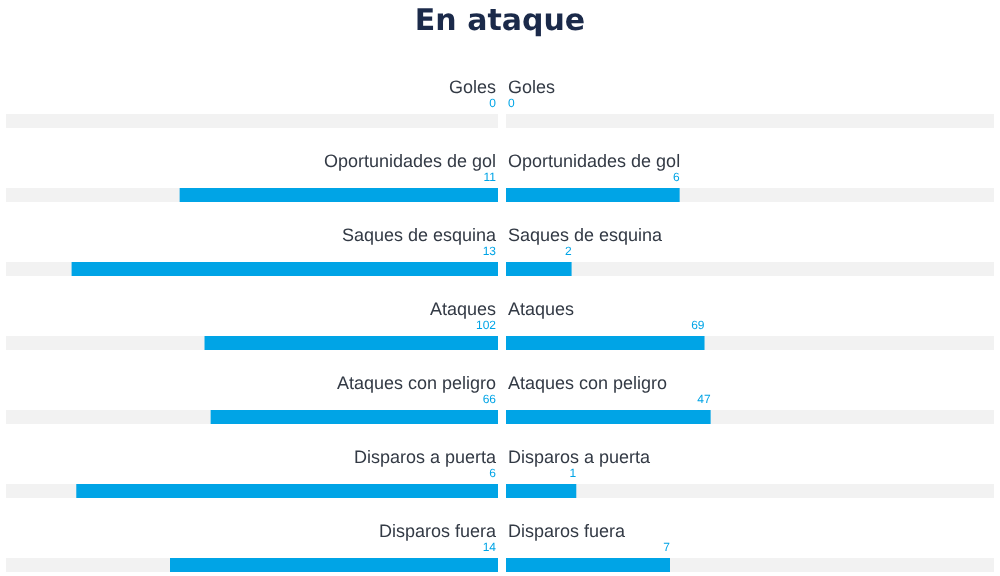 The image size is (1000, 576). Describe the element at coordinates (500, 19) in the screenshot. I see `text: En ataque` at that location.